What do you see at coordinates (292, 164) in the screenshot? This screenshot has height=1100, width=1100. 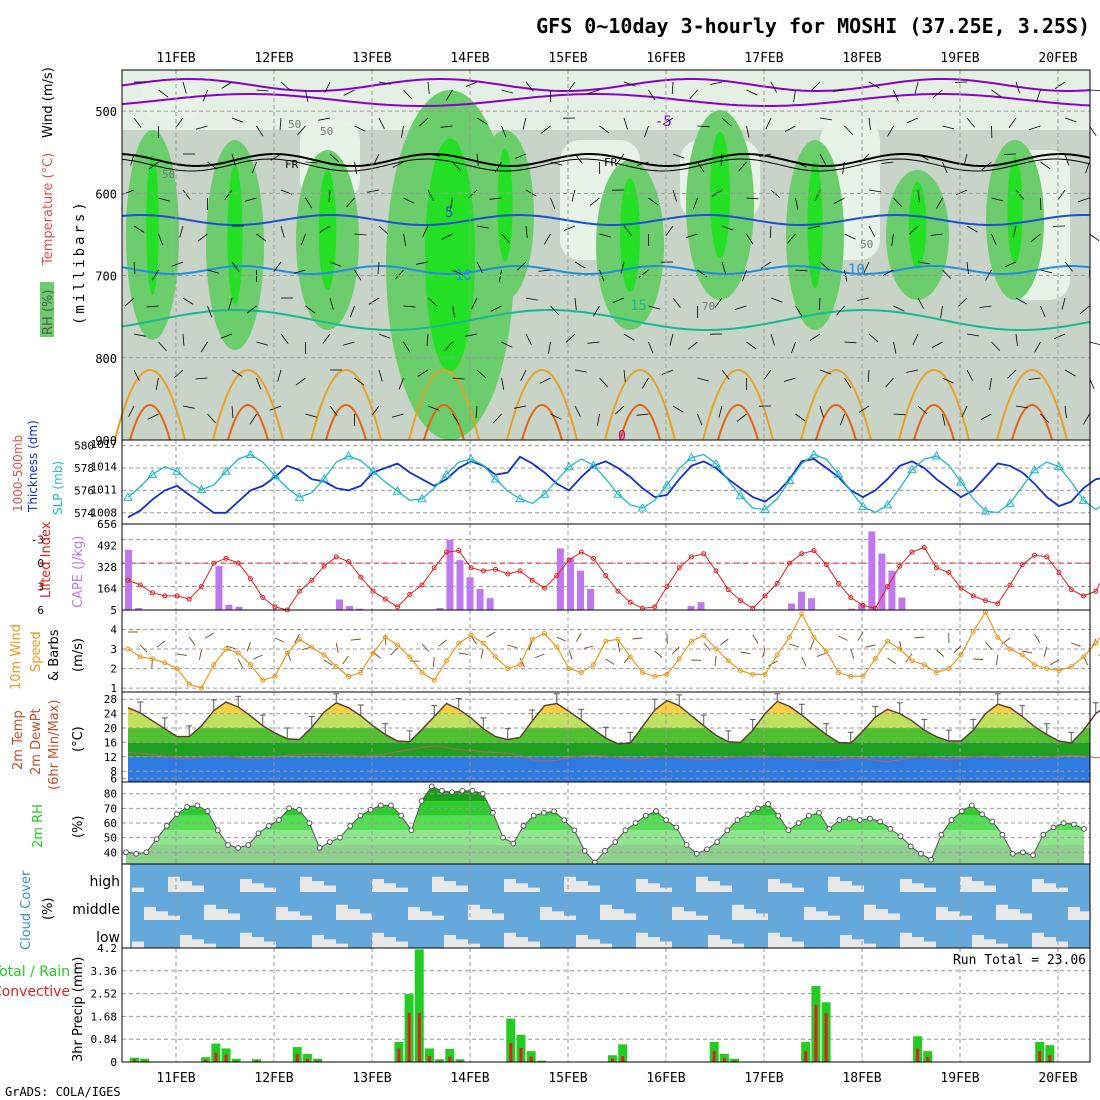 I see `contour-label: FR` at bounding box center [292, 164].